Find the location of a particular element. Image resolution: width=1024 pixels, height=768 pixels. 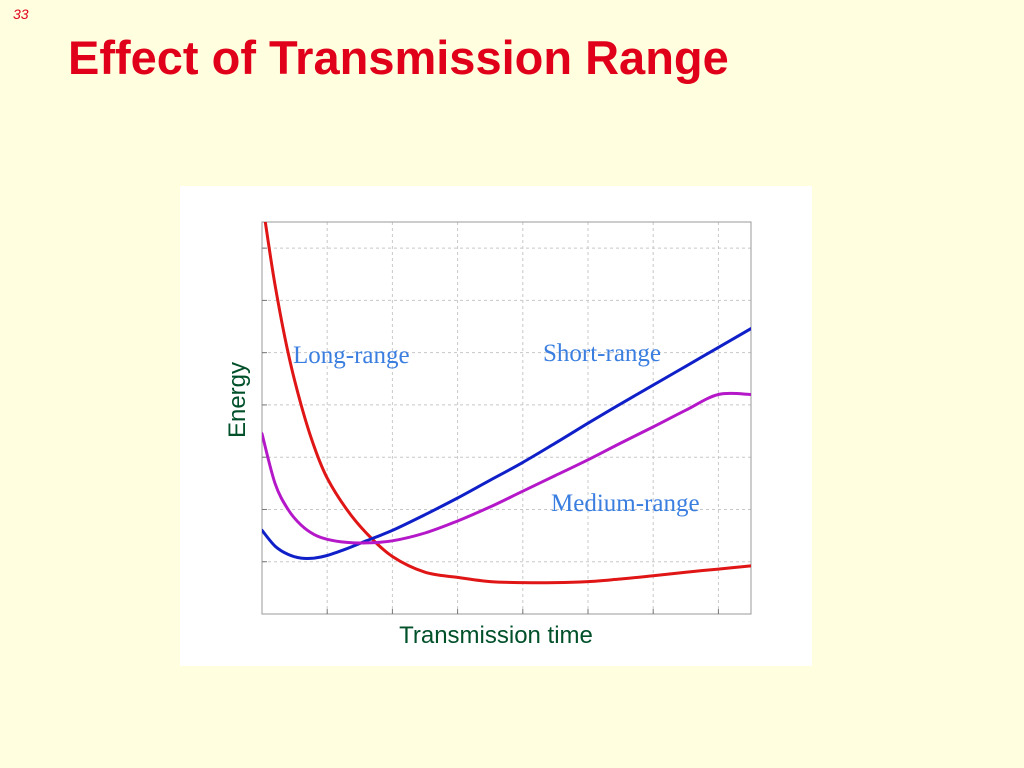

short-range-label: Short-range is located at coordinates (602, 353).